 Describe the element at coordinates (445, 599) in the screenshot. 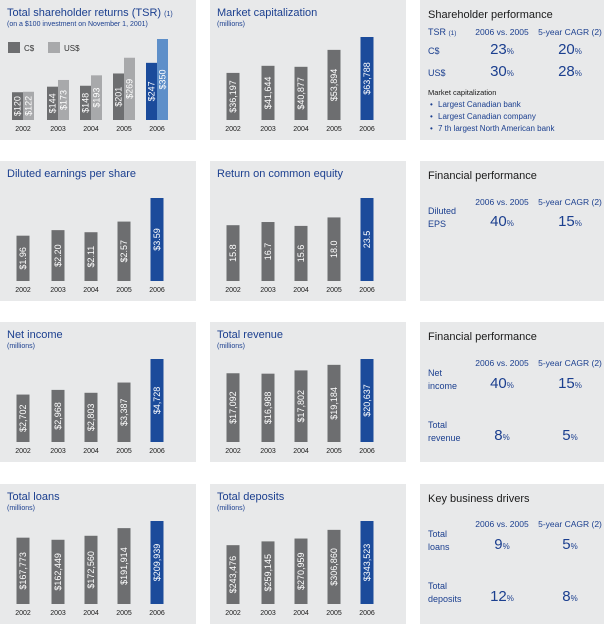

I see `row-label-line2: deposits` at that location.